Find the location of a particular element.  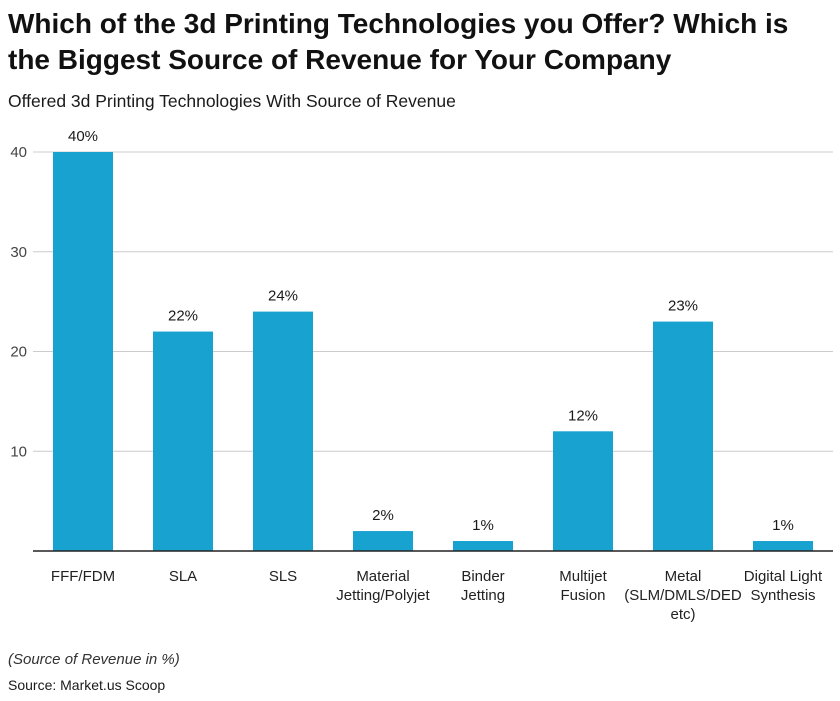

x-tick-label-line: Material is located at coordinates (382, 576).